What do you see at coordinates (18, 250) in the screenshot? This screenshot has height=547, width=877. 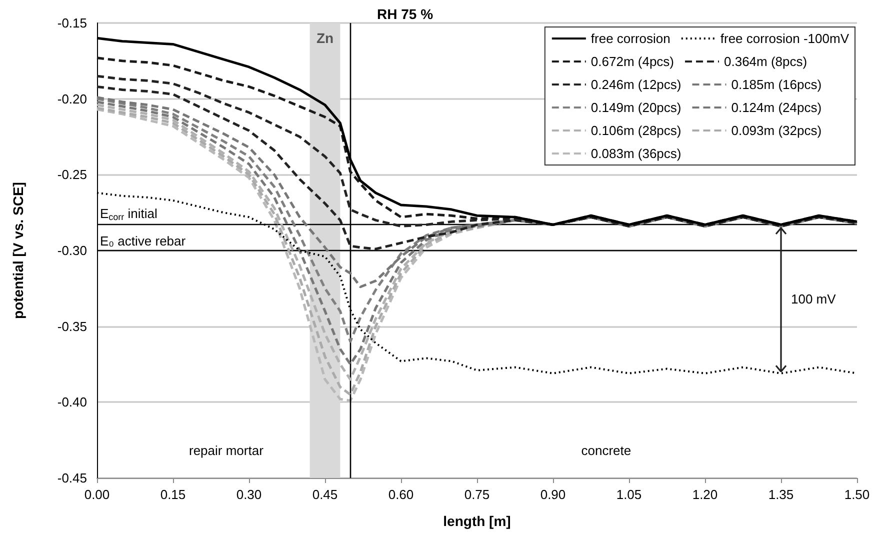 I see `y-axis-title: potential [V vs. SCE]` at bounding box center [18, 250].